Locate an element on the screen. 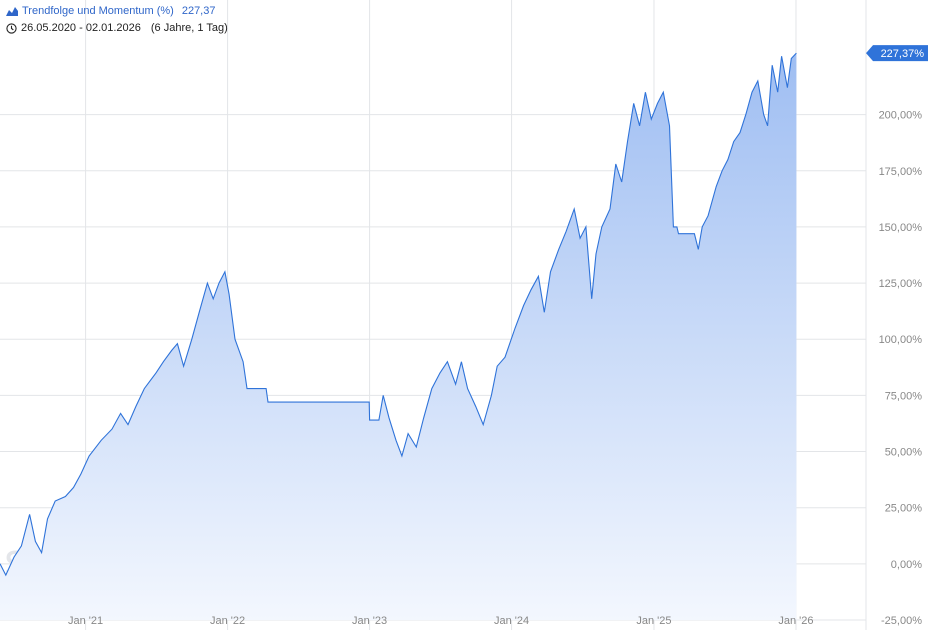  y-tick-label: -25,00% is located at coordinates (901, 621).